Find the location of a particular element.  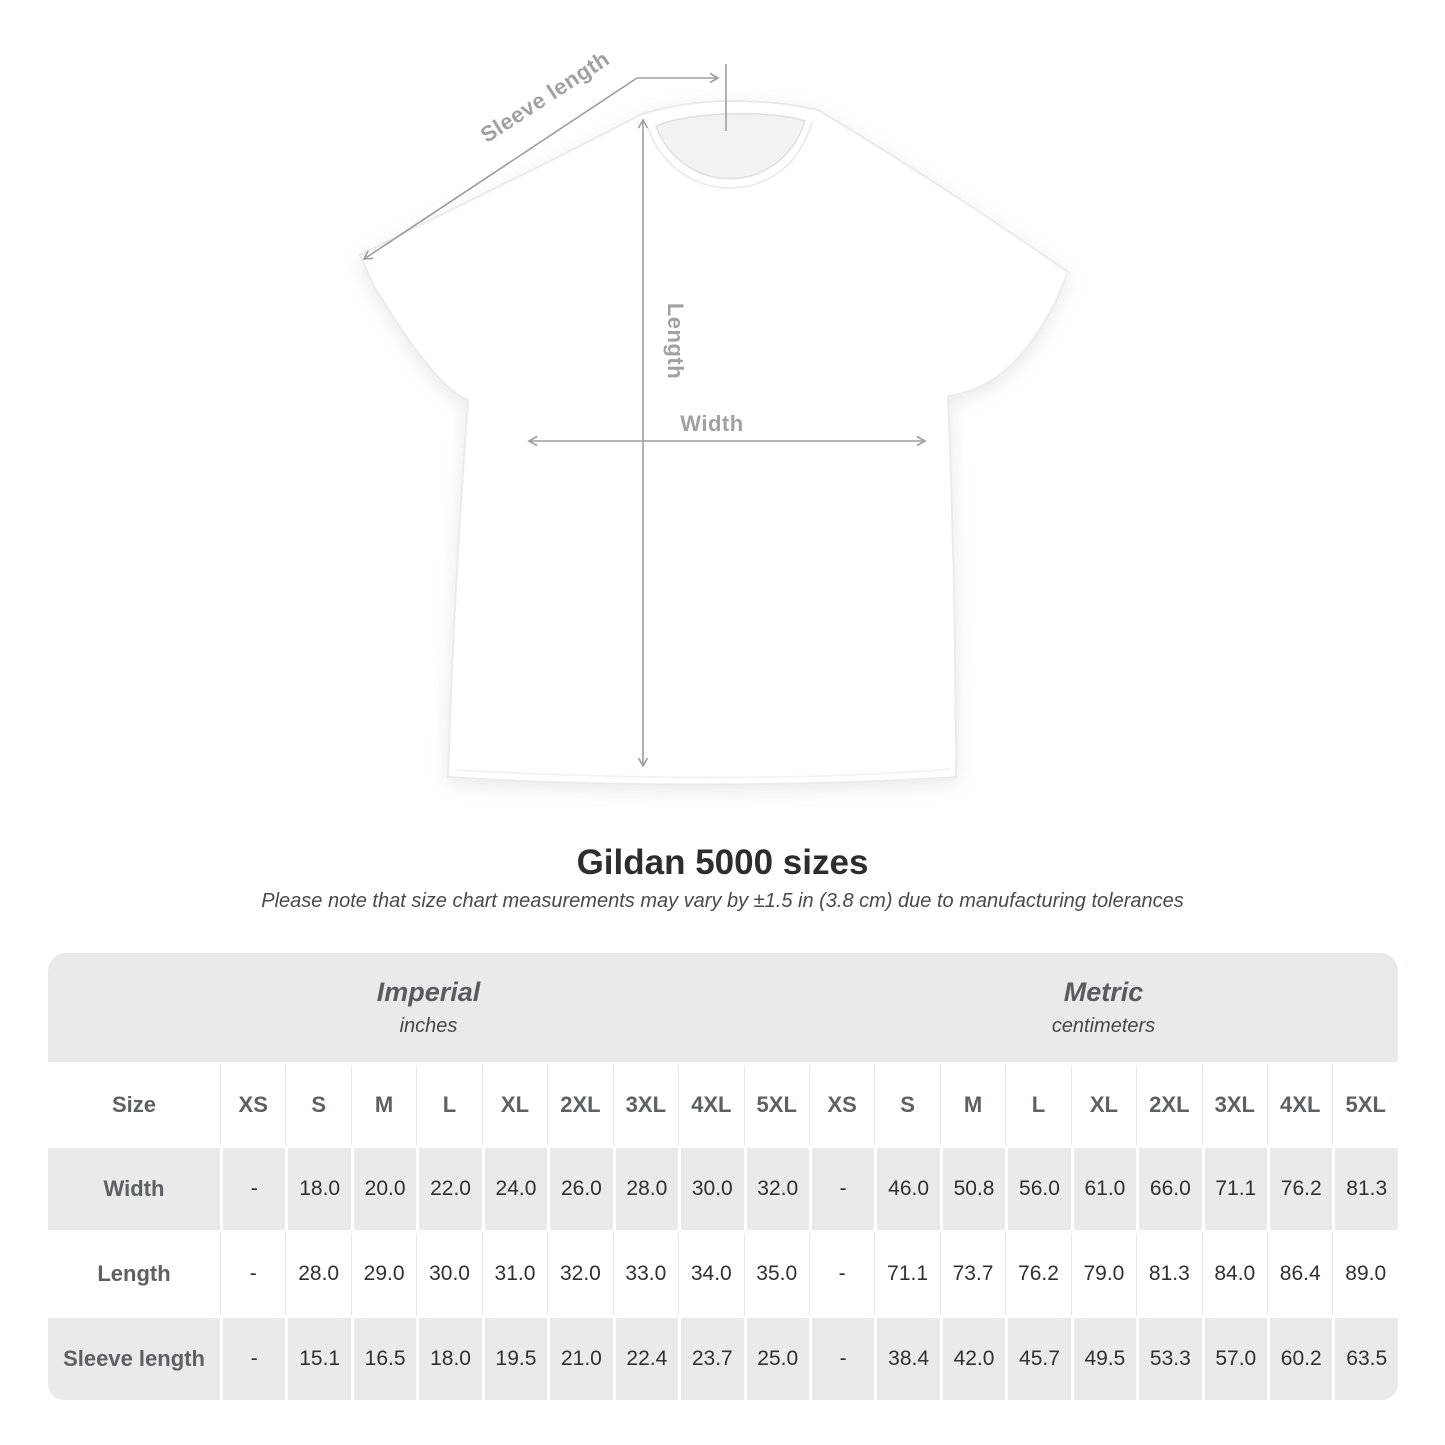

imperial-header: Imperial inches is located at coordinates (428, 1007).